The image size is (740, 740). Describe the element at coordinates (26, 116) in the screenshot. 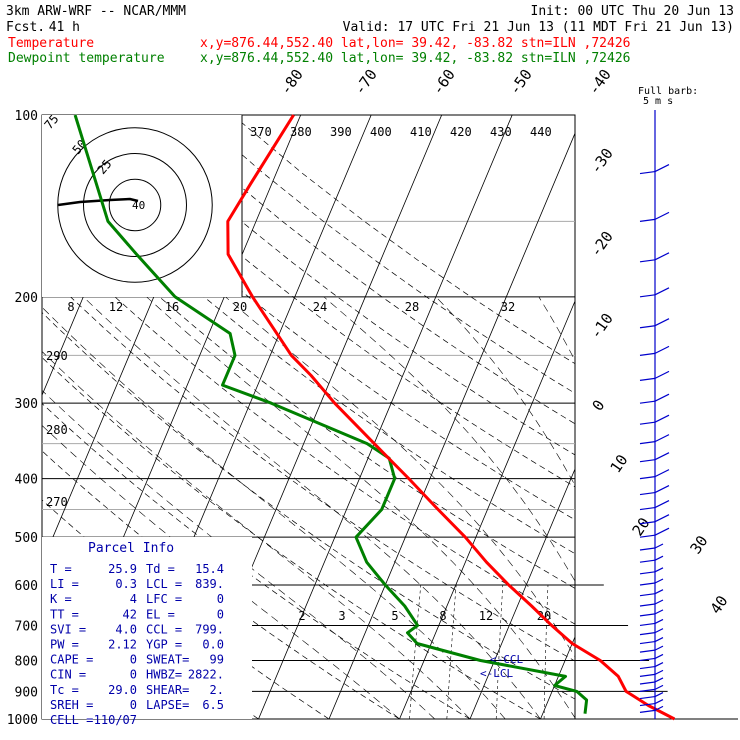

I see `pressure-label: 100` at that location.